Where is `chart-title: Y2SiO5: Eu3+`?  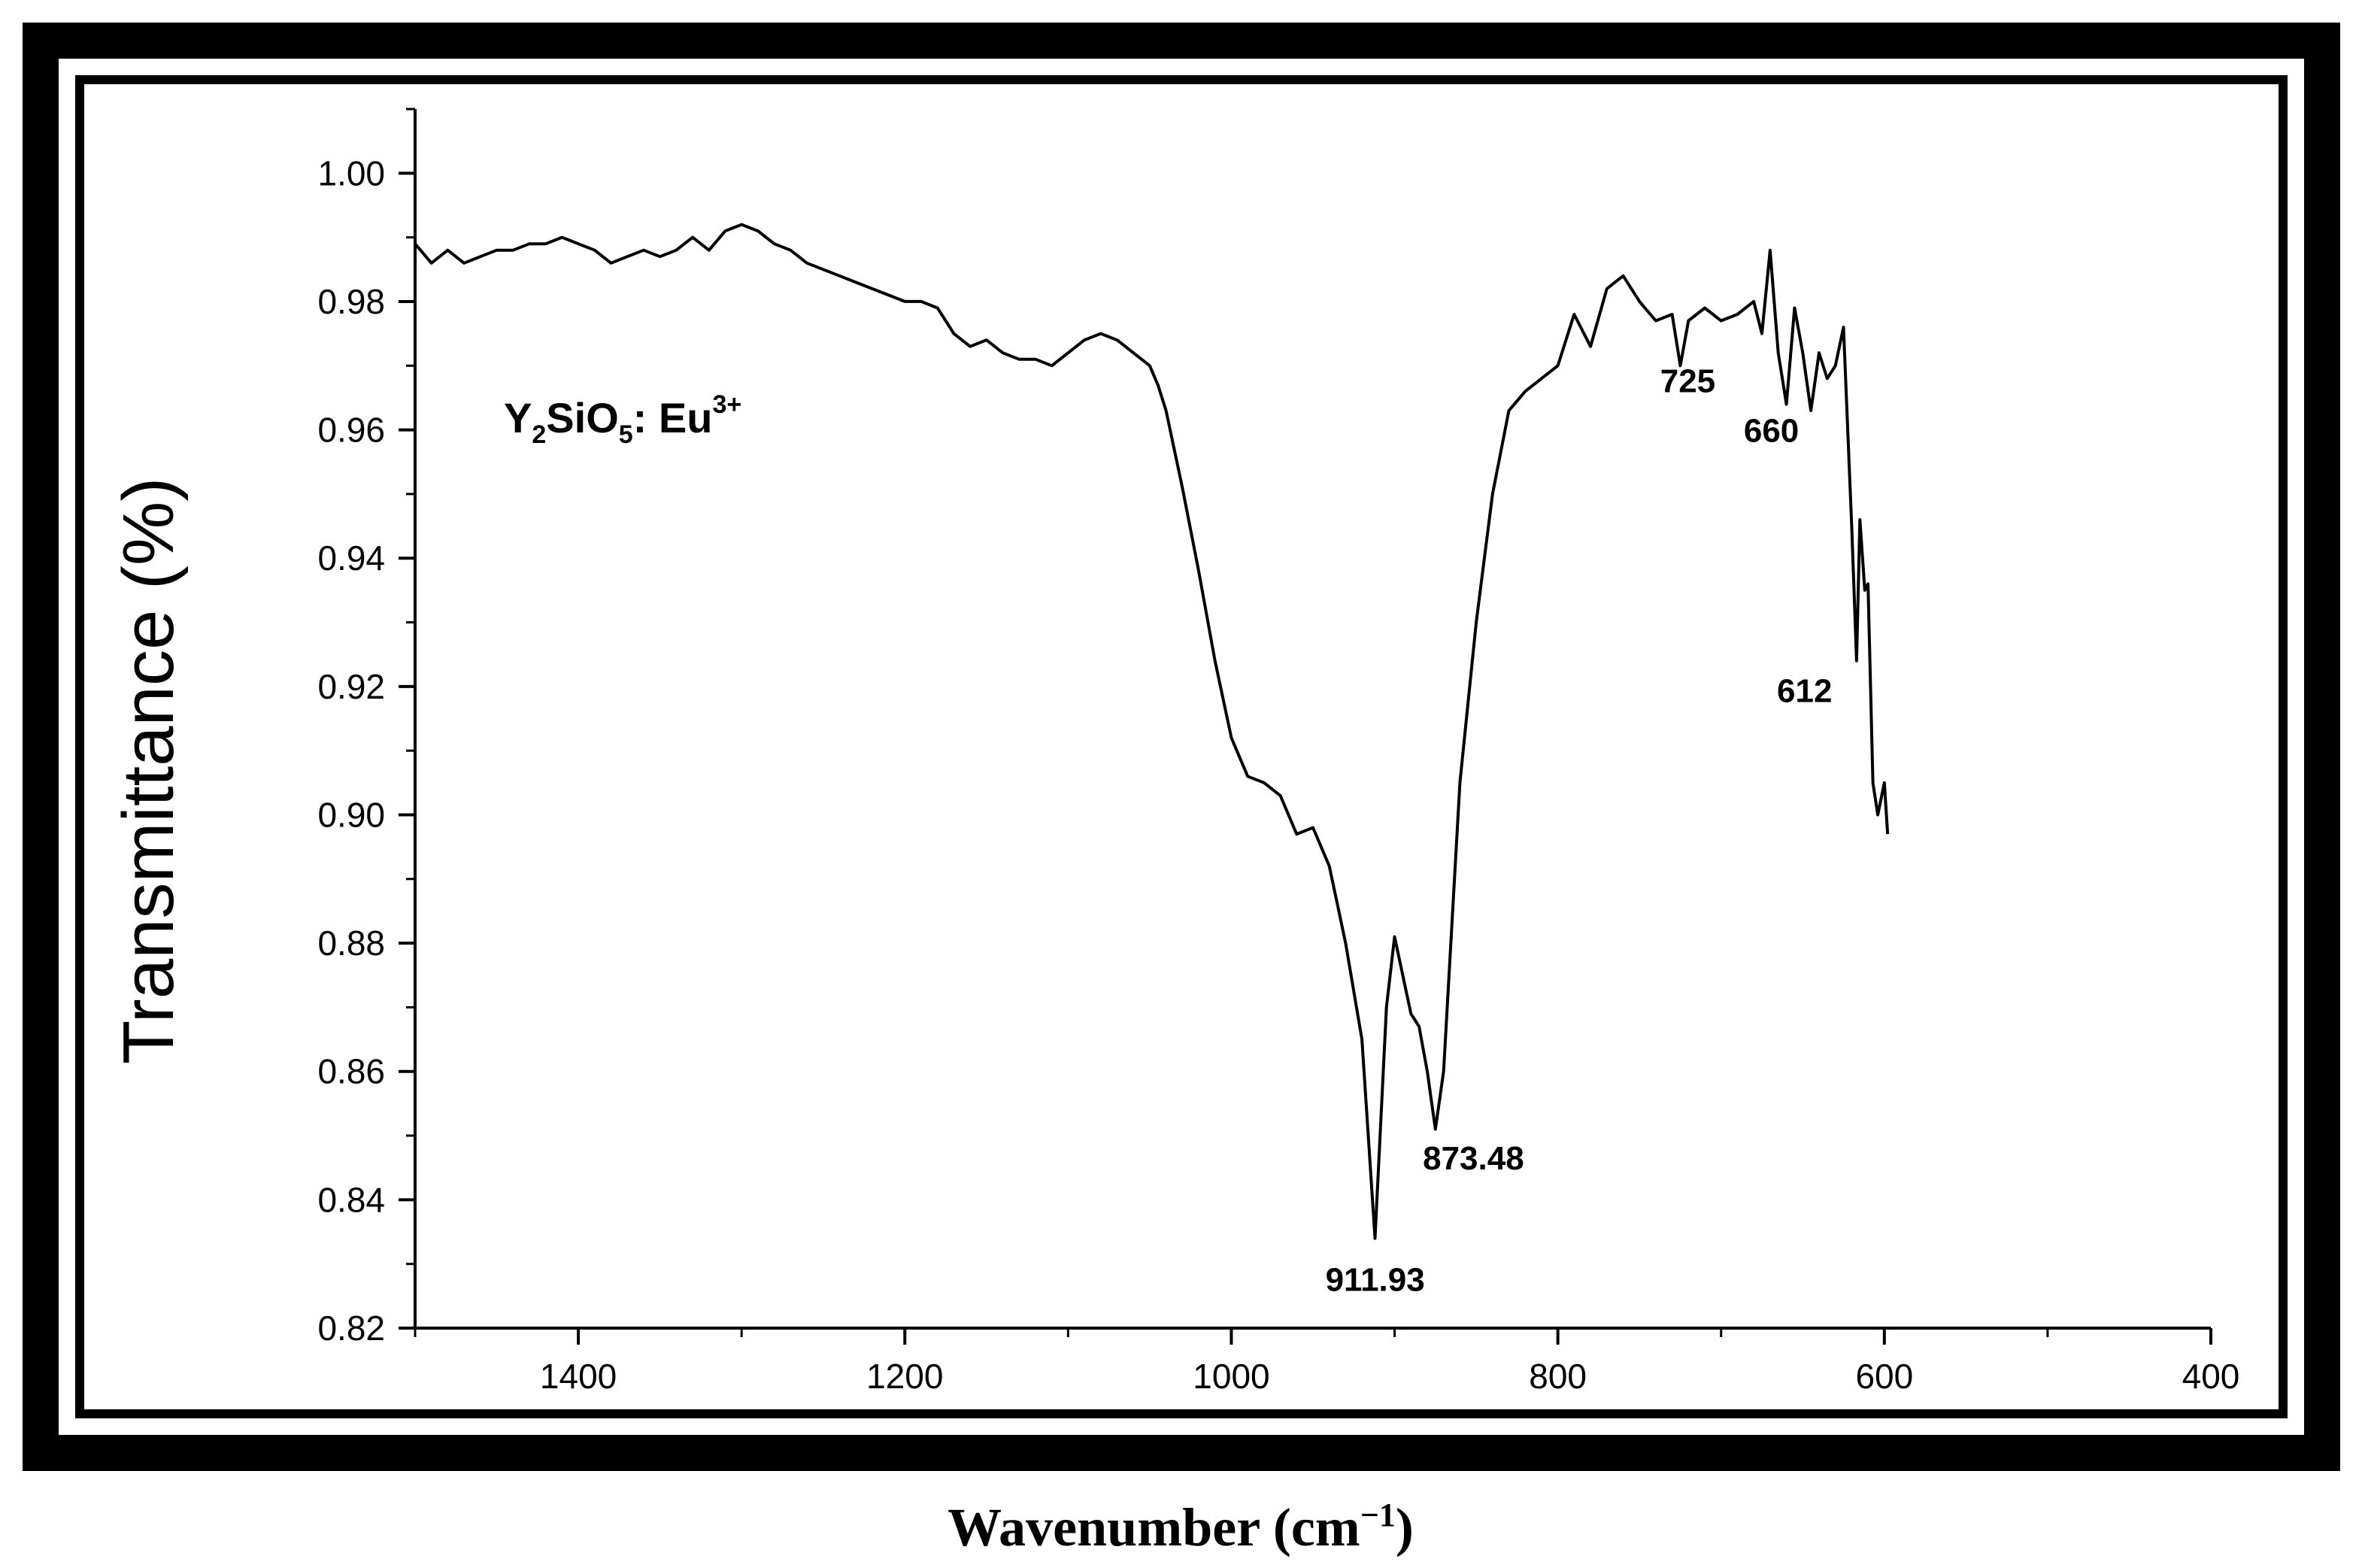 chart-title: Y2SiO5: Eu3+ is located at coordinates (622, 419).